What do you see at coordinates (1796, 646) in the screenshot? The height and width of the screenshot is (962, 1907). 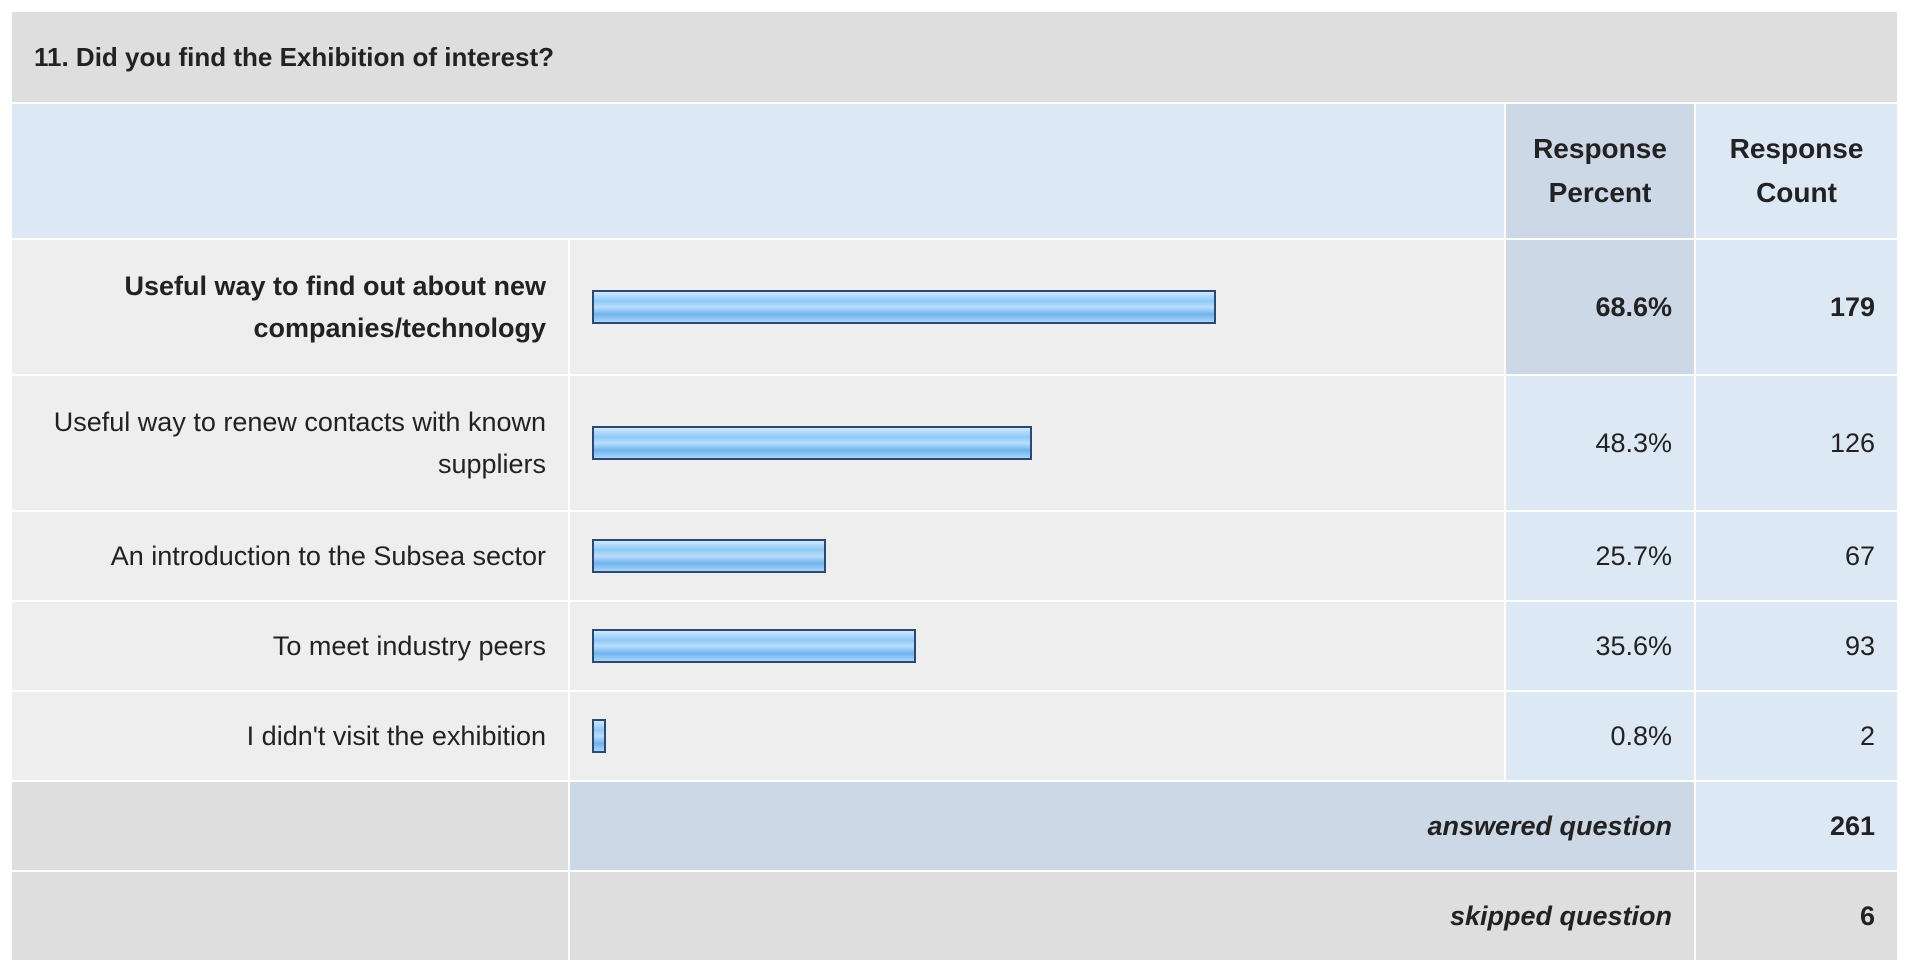 I see `response-count-value: 93` at bounding box center [1796, 646].